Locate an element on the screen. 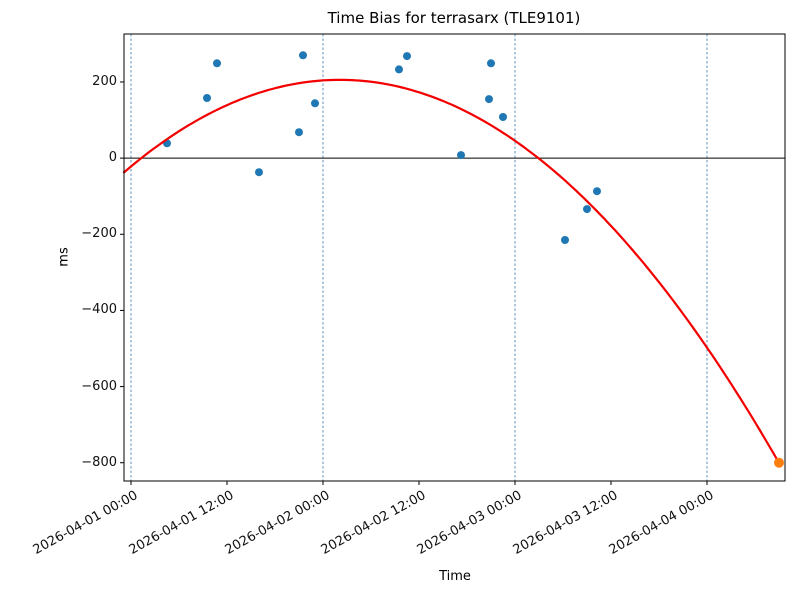 The image size is (800, 600). predicted-bias-point is located at coordinates (779, 462).